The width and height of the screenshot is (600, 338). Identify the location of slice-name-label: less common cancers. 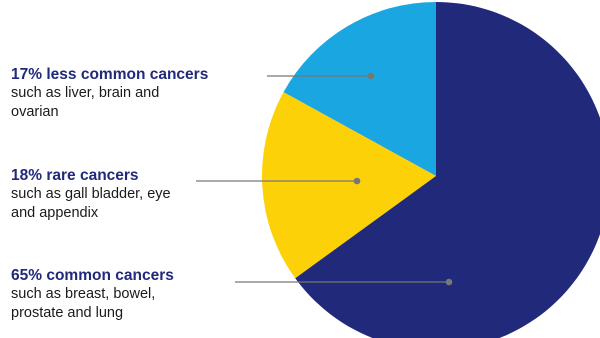
(127, 74).